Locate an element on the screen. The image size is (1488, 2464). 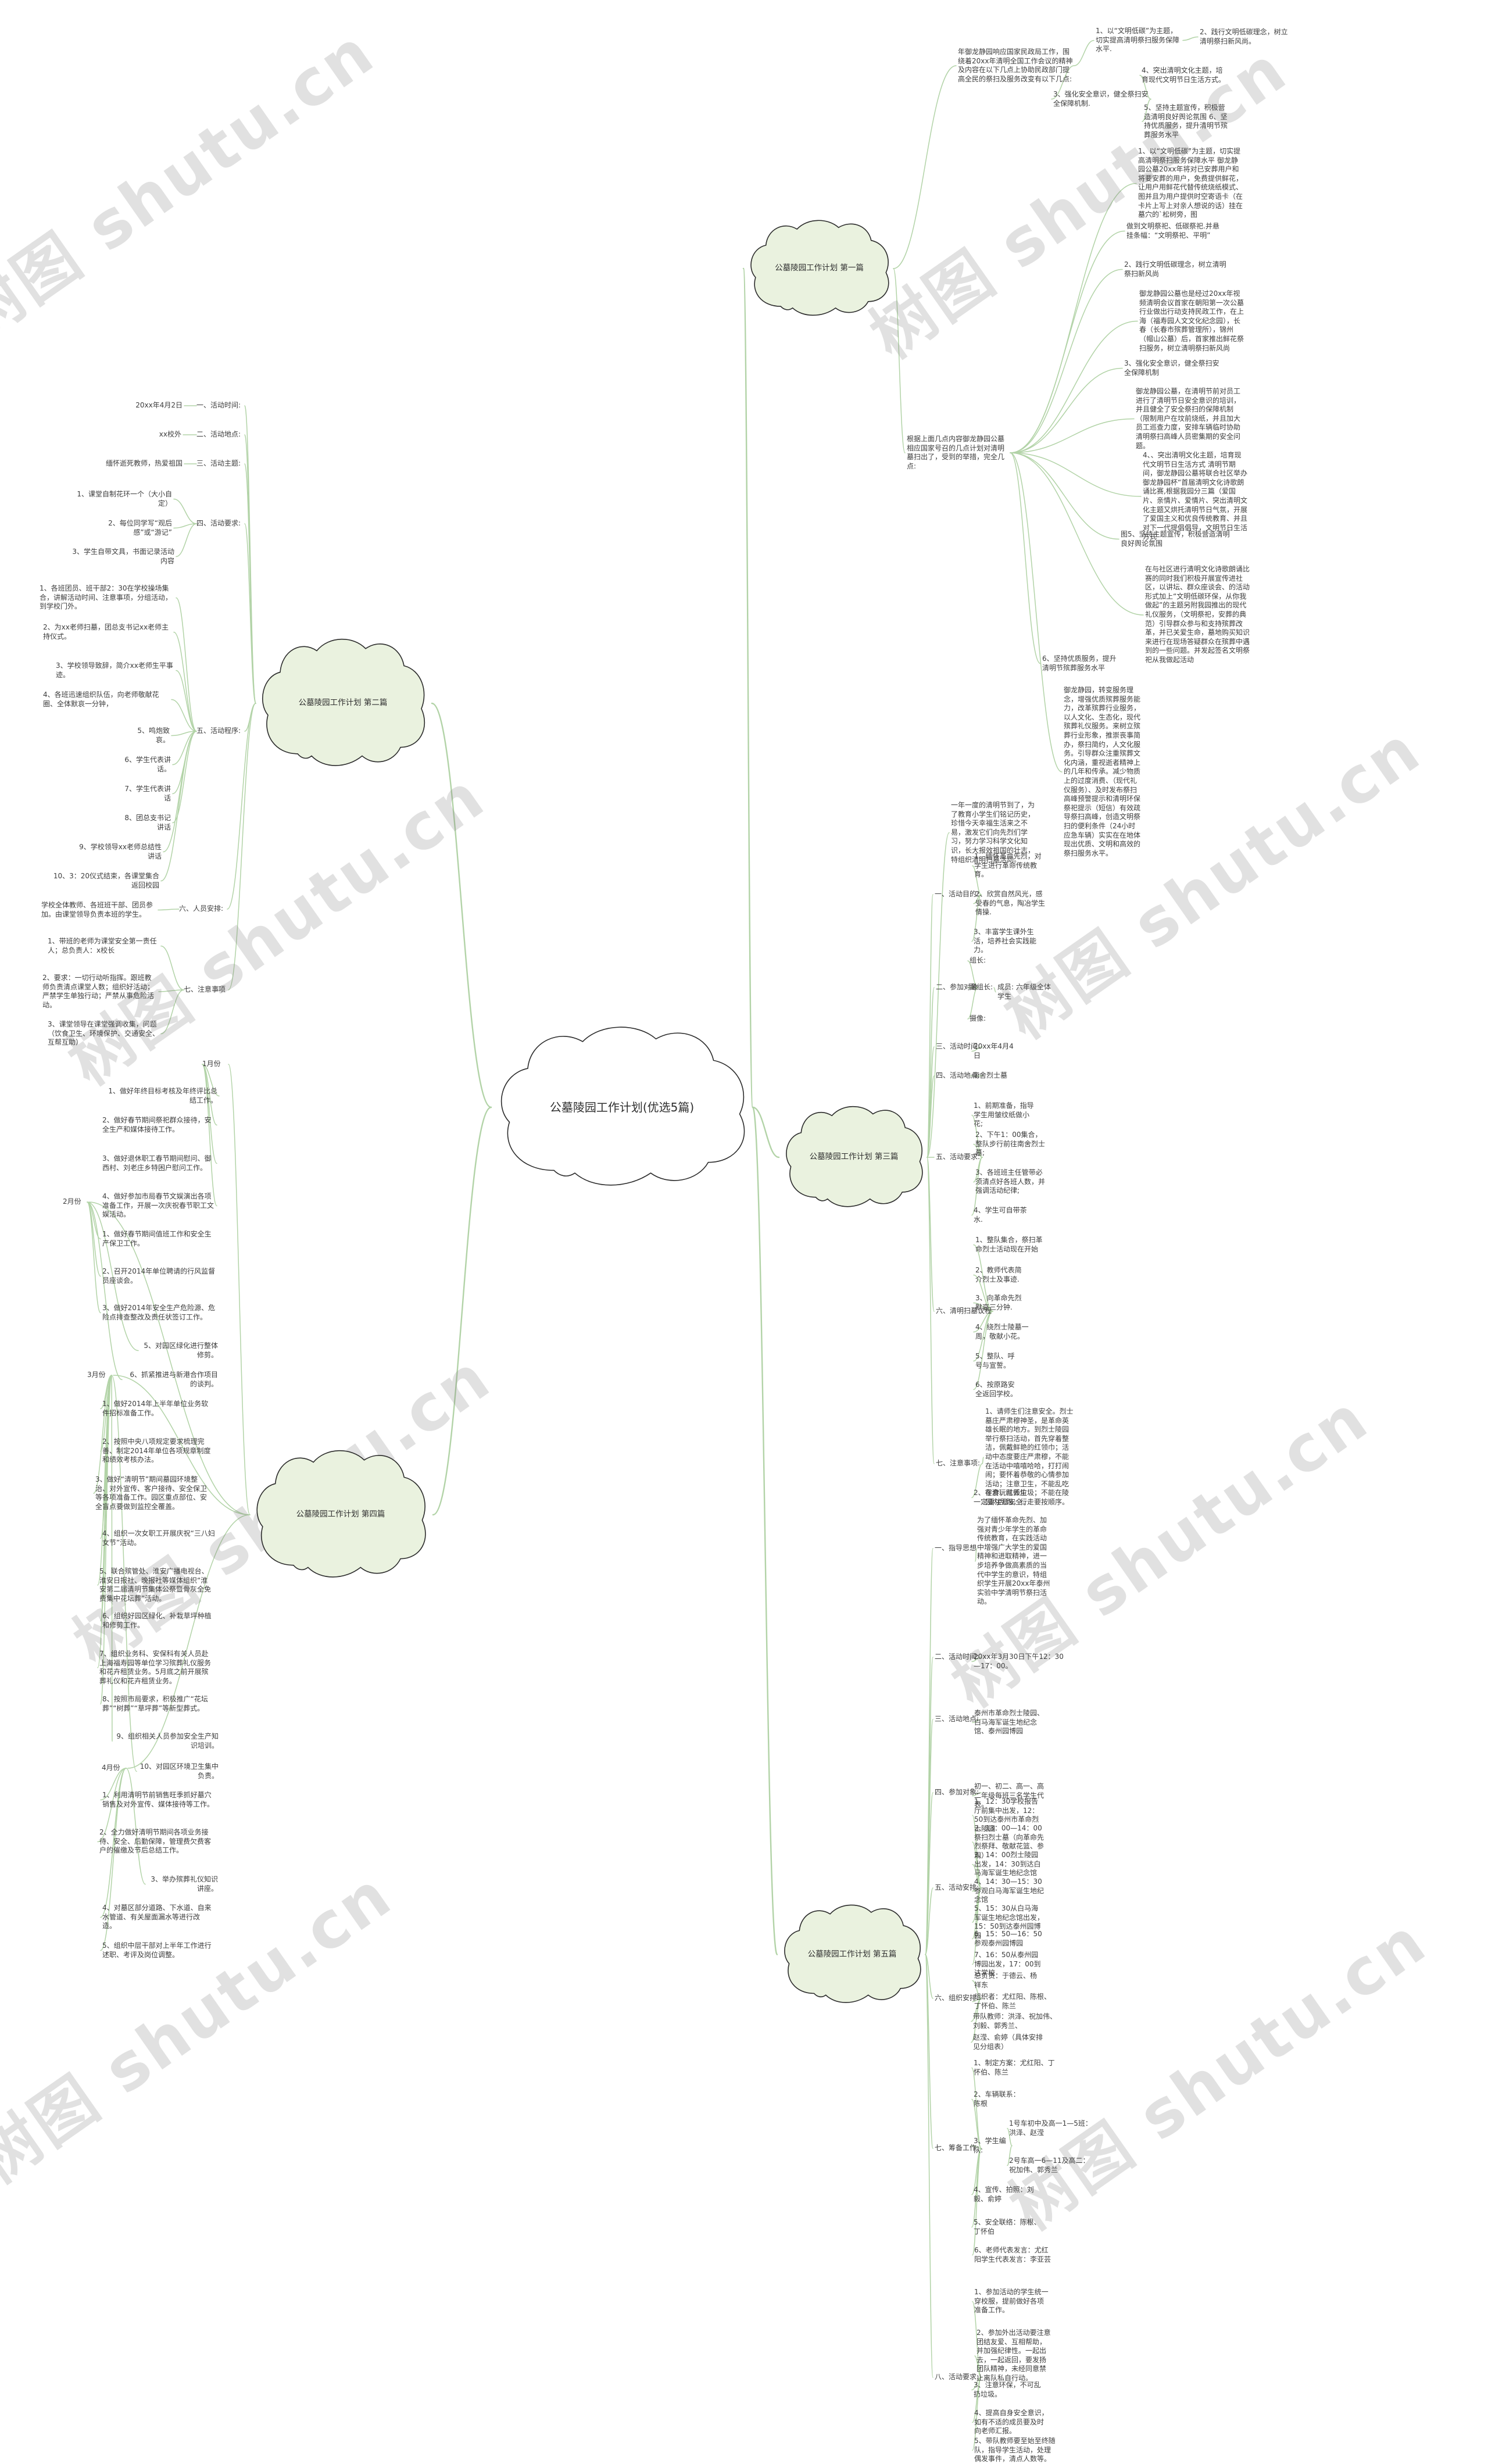
node-b5s2: 2、13：00—14：00祭扫烈士墓（向革命先烈祭拜、敬献花篮、参观） is located at coordinates (1010, 1841).